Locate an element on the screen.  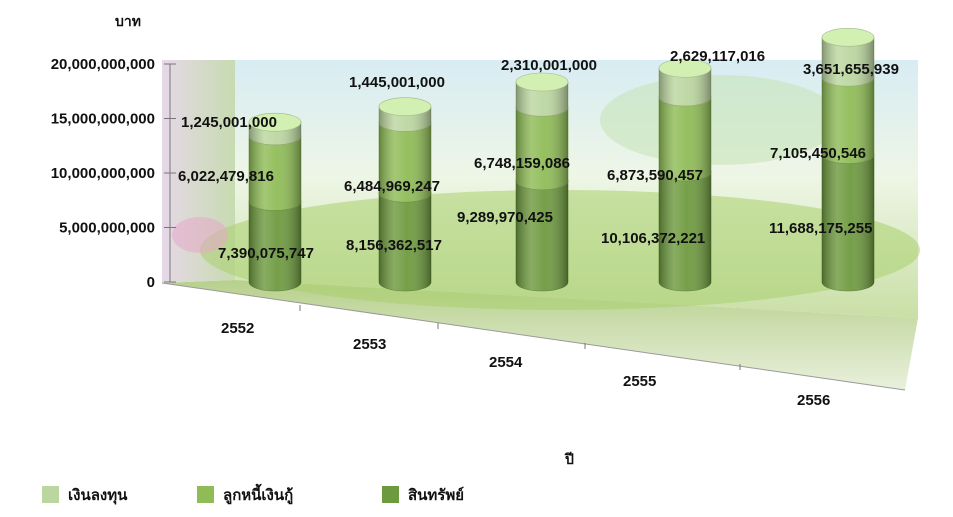
data-label: 2,310,001,000 is located at coordinates (549, 65).